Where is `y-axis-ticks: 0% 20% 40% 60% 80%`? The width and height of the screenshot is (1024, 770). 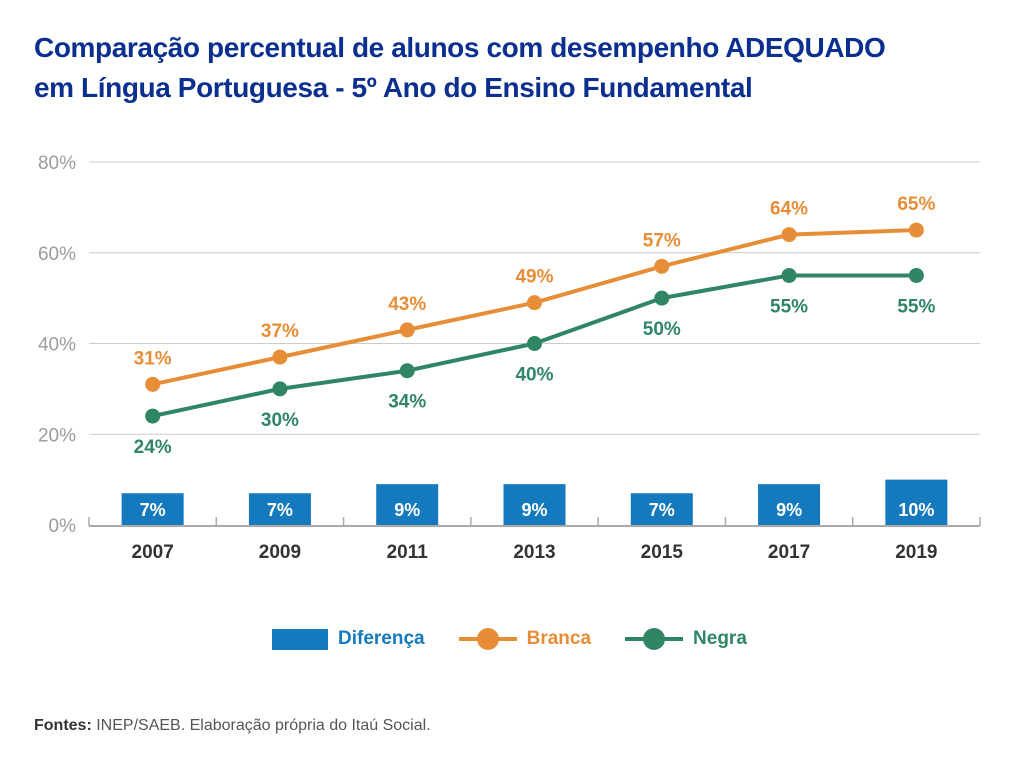 y-axis-ticks: 0% 20% 40% 60% 80% is located at coordinates (57, 345).